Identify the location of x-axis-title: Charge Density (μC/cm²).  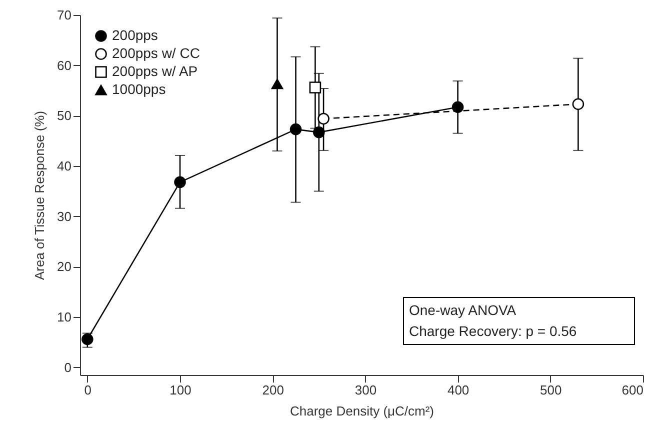
(362, 411).